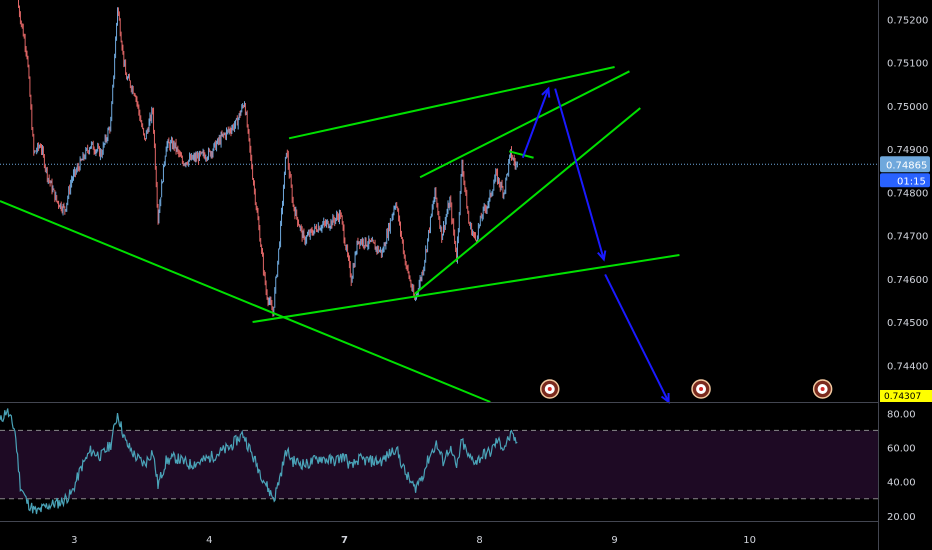 This screenshot has height=550, width=932. I want to click on oscillator-tick-label: 20.00, so click(901, 517).